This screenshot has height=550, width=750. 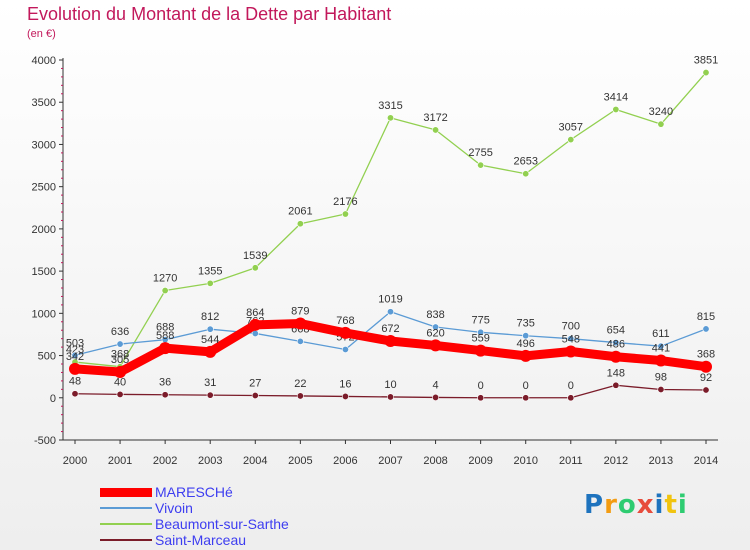 What do you see at coordinates (480, 320) in the screenshot?
I see `data-label-vivoin: 775` at bounding box center [480, 320].